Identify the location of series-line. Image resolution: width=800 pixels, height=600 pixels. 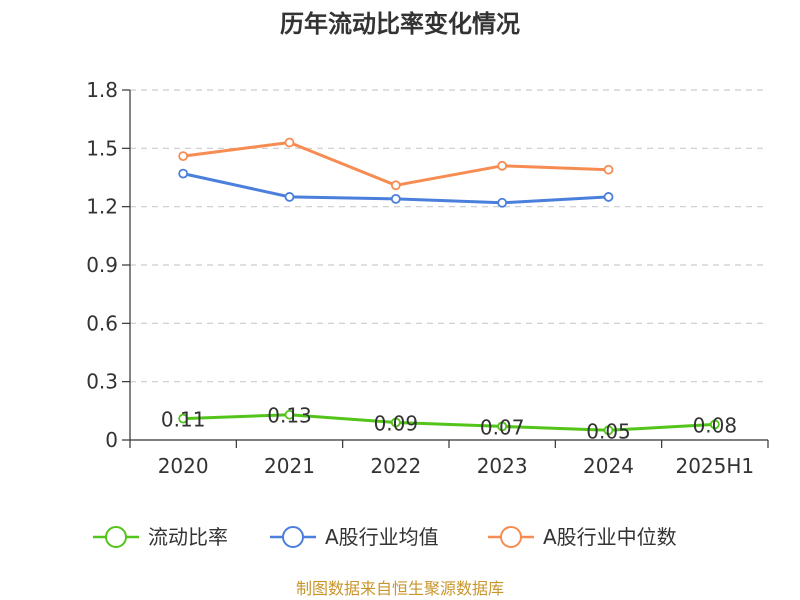
(449, 422).